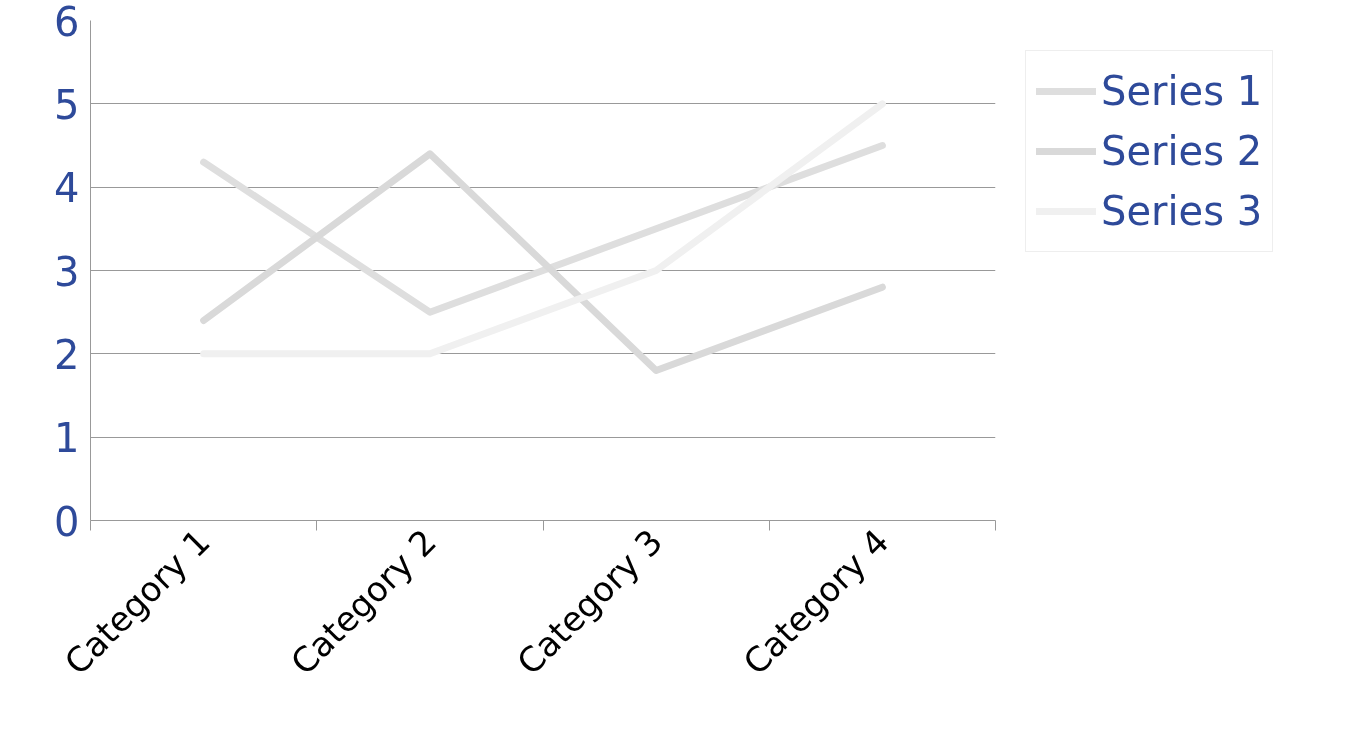  What do you see at coordinates (67, 438) in the screenshot?
I see `y-tick-label: 1` at bounding box center [67, 438].